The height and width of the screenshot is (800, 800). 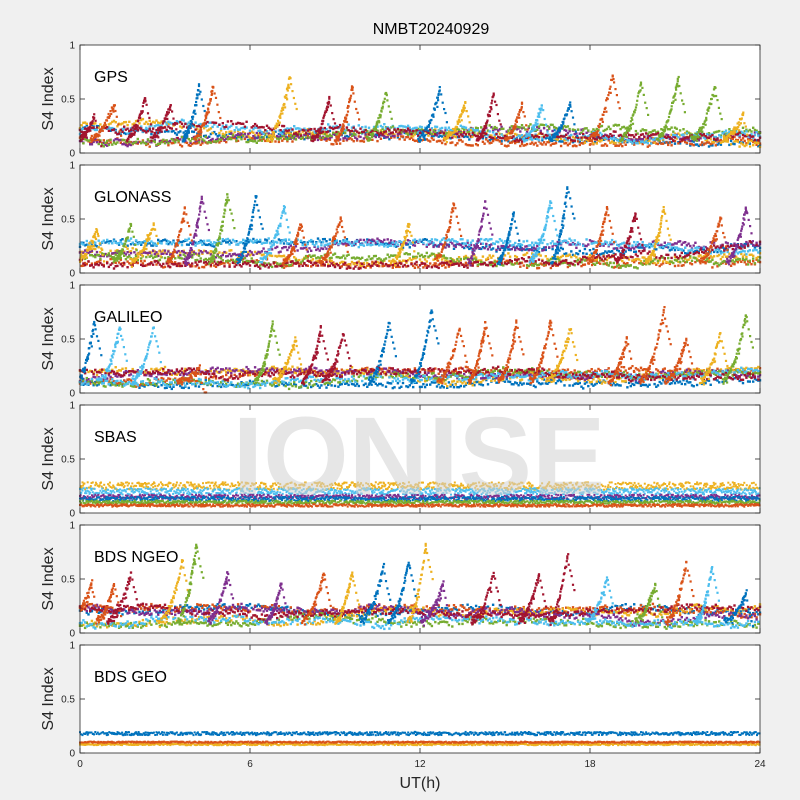 I want to click on panel-label: GPS, so click(x=111, y=77).